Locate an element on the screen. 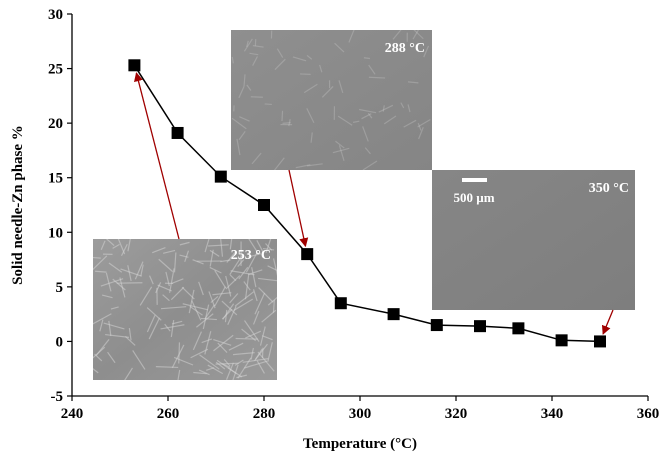 This screenshot has width=662, height=457. inset-micrograph-1: 253 °C is located at coordinates (185, 309).